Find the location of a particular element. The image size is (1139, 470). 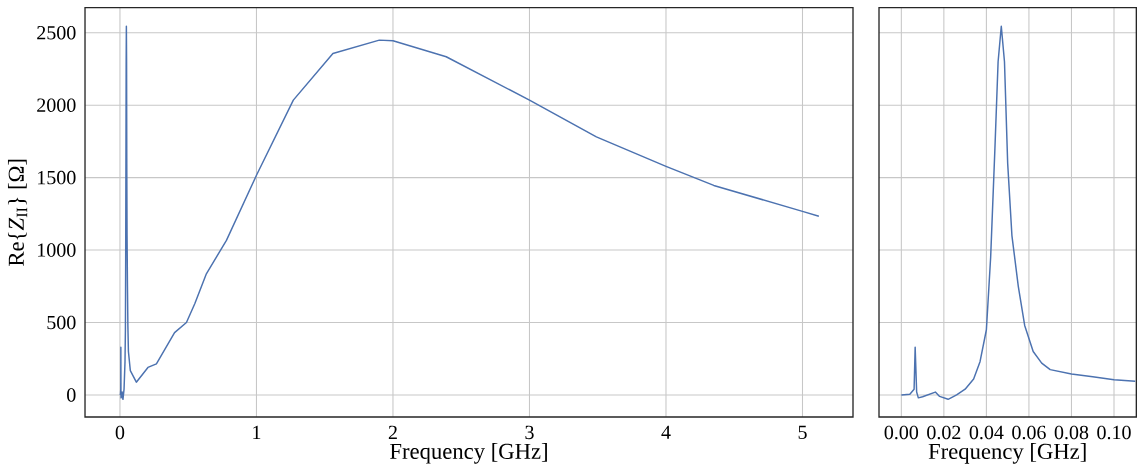

y-tick-label: 2500 is located at coordinates (56, 32).